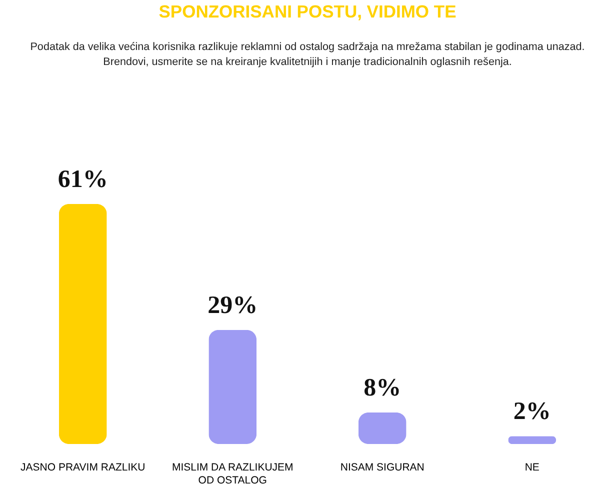 The height and width of the screenshot is (500, 609). What do you see at coordinates (307, 12) in the screenshot?
I see `chart-title: SPONZORISANI POSTU, VIDIMO TE` at bounding box center [307, 12].